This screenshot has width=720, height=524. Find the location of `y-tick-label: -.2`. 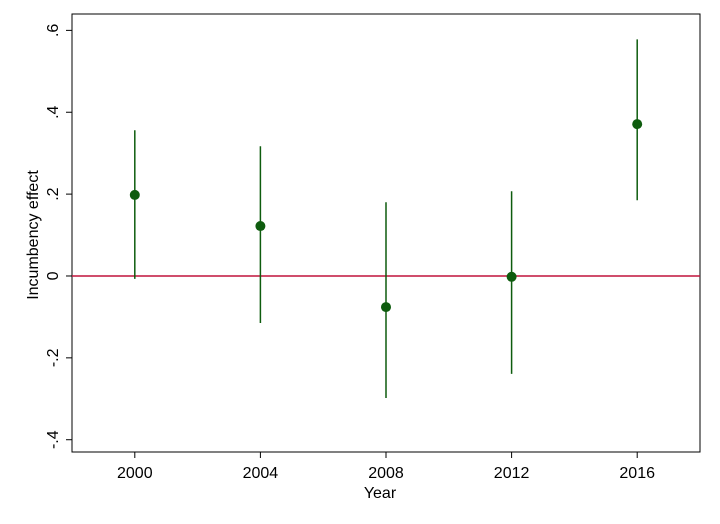

y-tick-label: -.2 is located at coordinates (53, 357).